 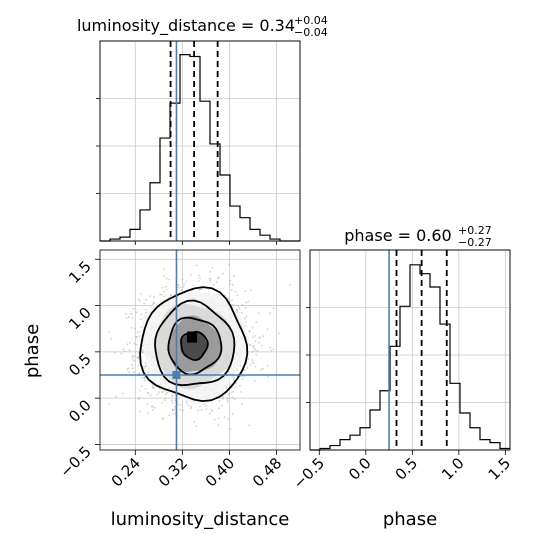 I want to click on title-phase-upper: +0.27, so click(x=475, y=230).